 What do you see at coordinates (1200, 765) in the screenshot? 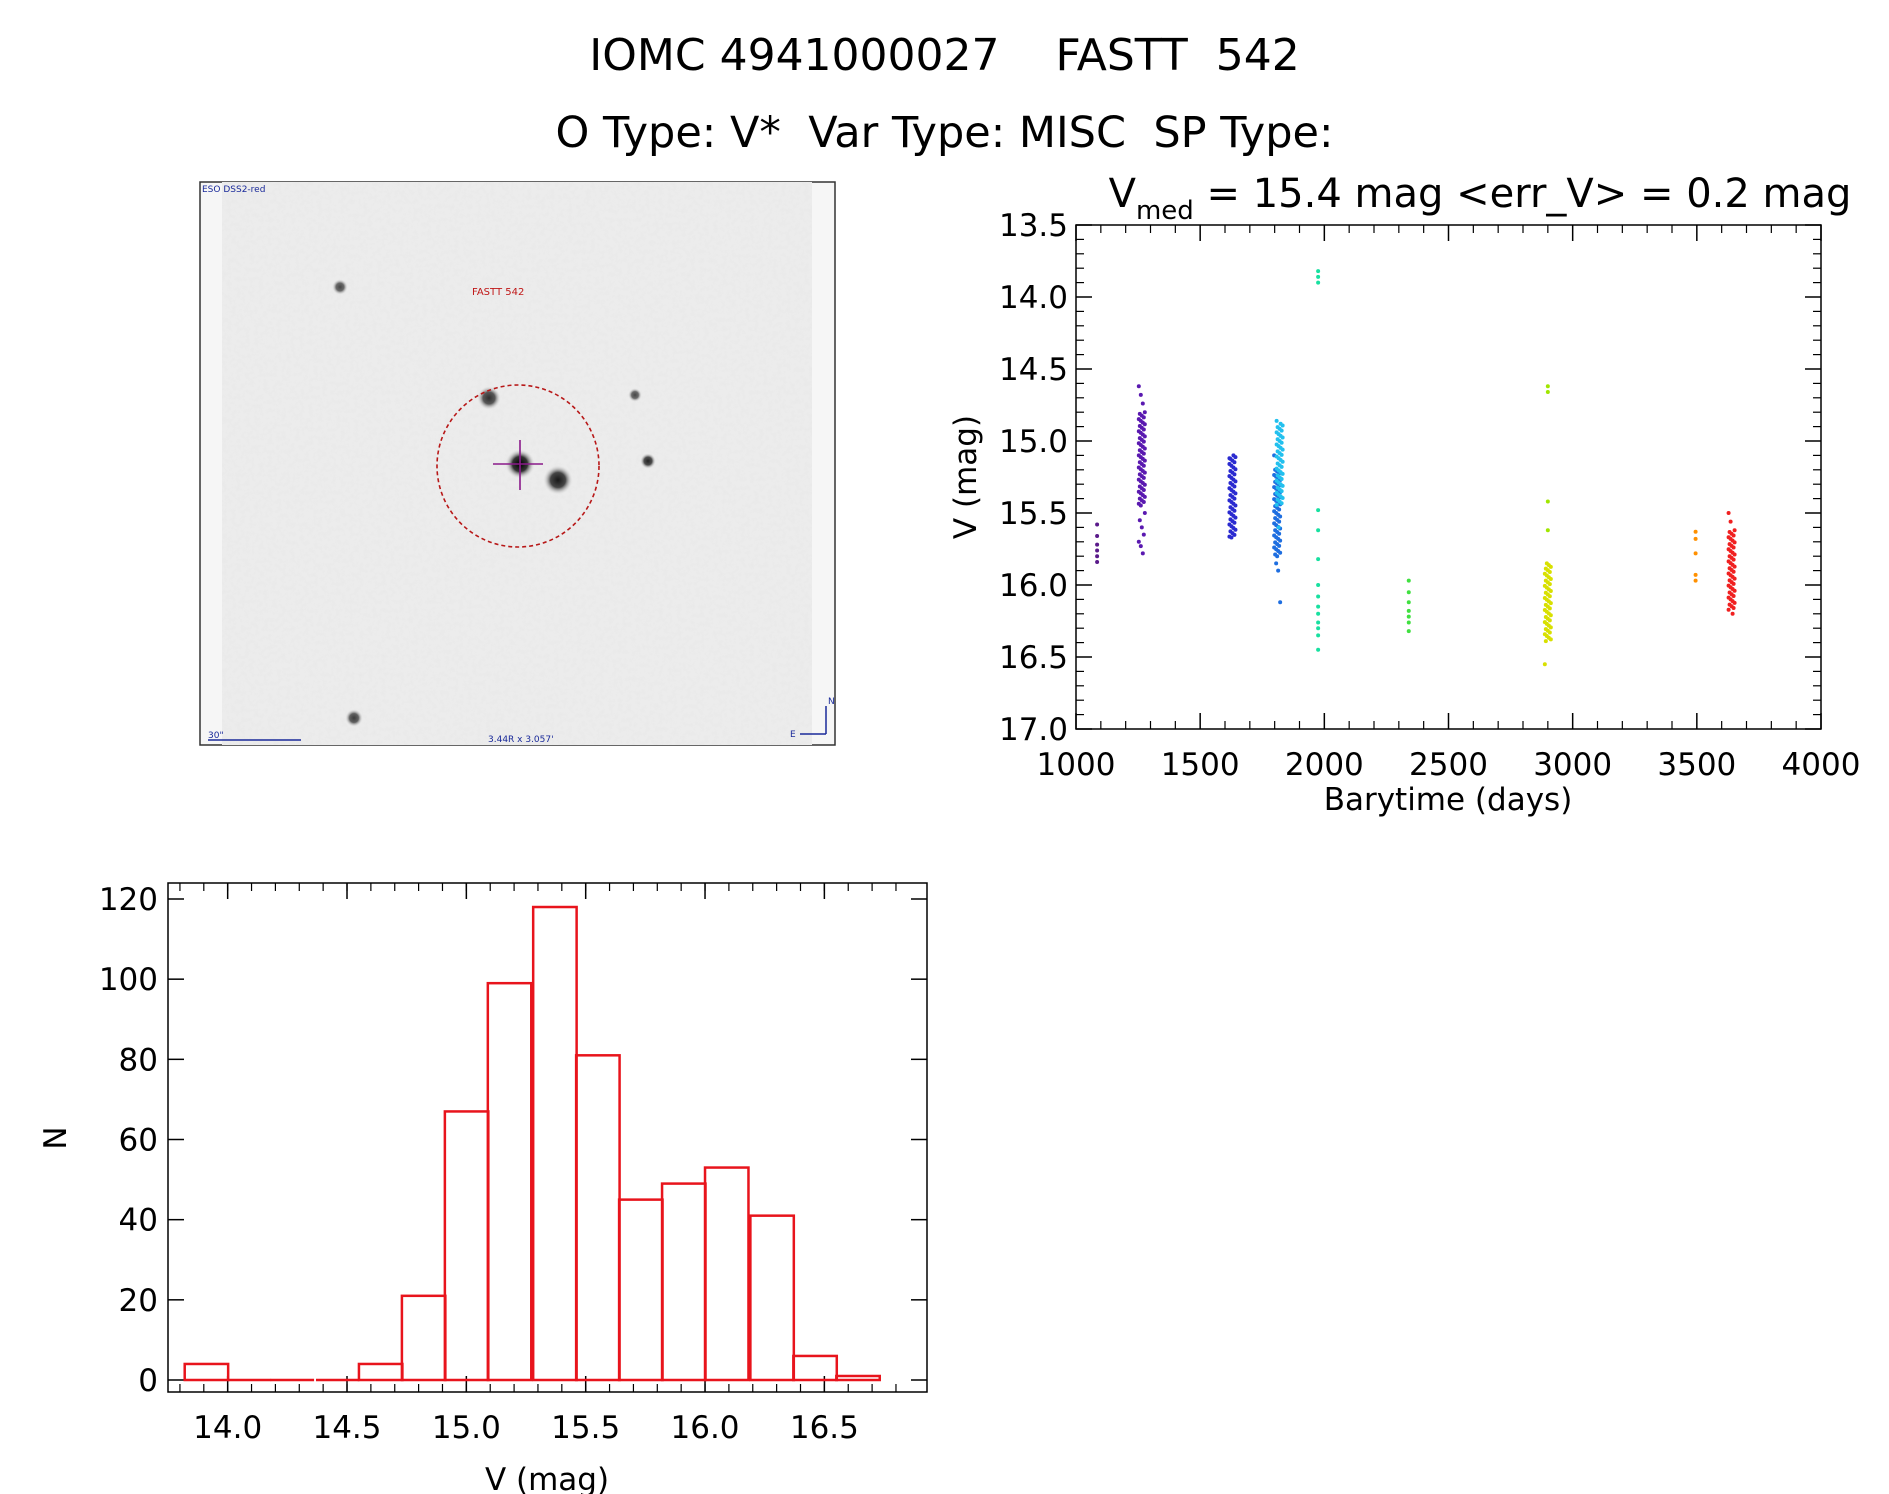
I see `lc-x-tick-label: 1500` at bounding box center [1200, 765].